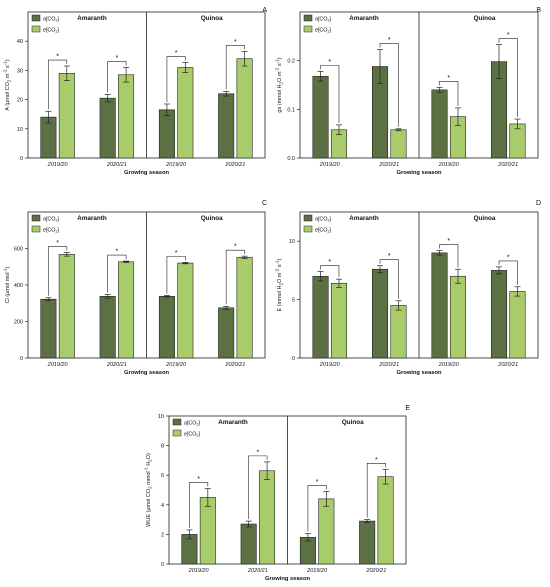 This screenshot has width=550, height=587. What do you see at coordinates (279, 284) in the screenshot?
I see `y-axis-label: E (mmol H2O m-2 s-1)` at bounding box center [279, 284].